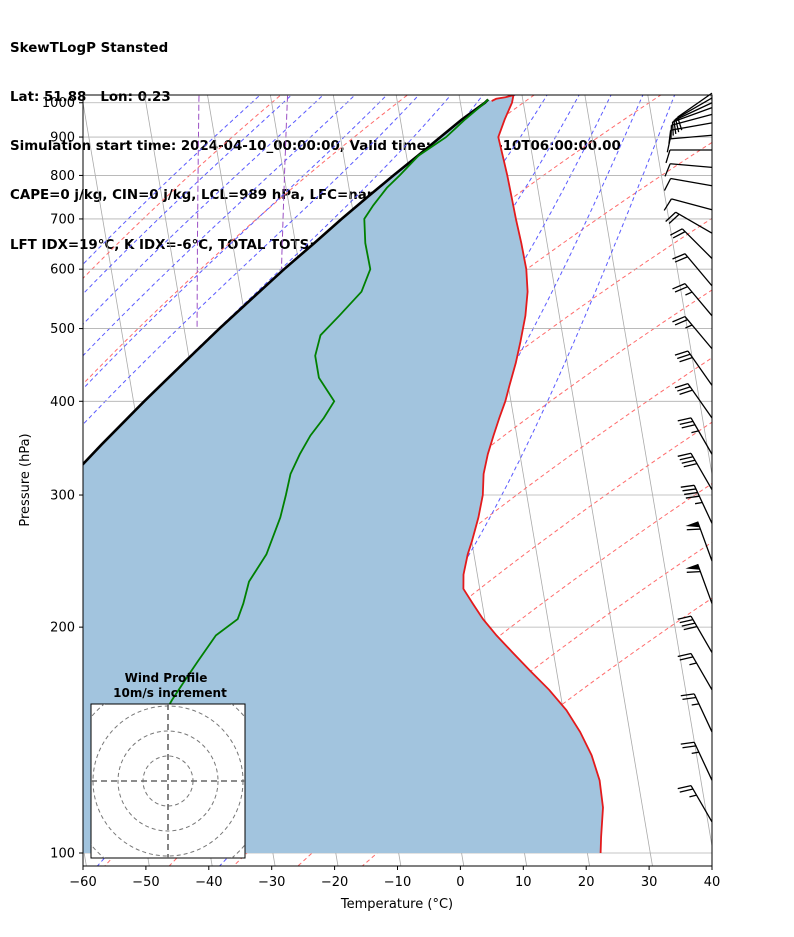  Describe the element at coordinates (271, 882) in the screenshot. I see `x-tick-label: −30` at that location.